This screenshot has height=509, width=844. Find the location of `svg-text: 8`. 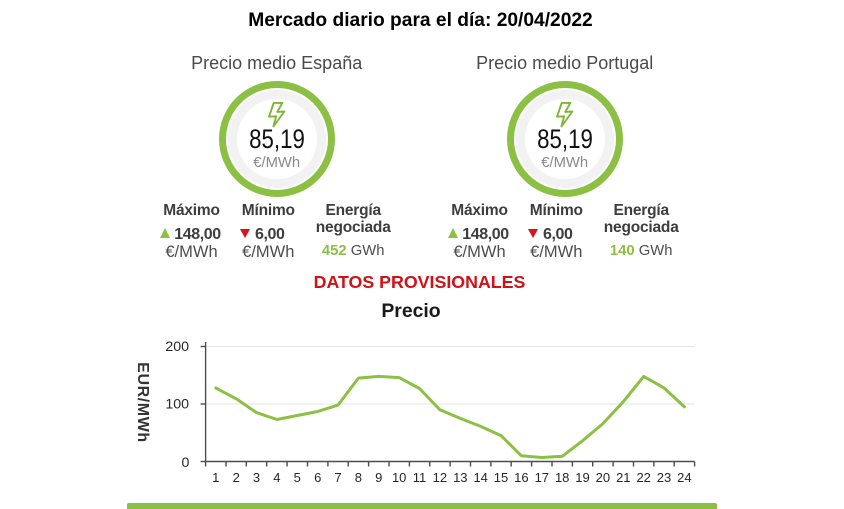

svg-text: 8 is located at coordinates (358, 477).